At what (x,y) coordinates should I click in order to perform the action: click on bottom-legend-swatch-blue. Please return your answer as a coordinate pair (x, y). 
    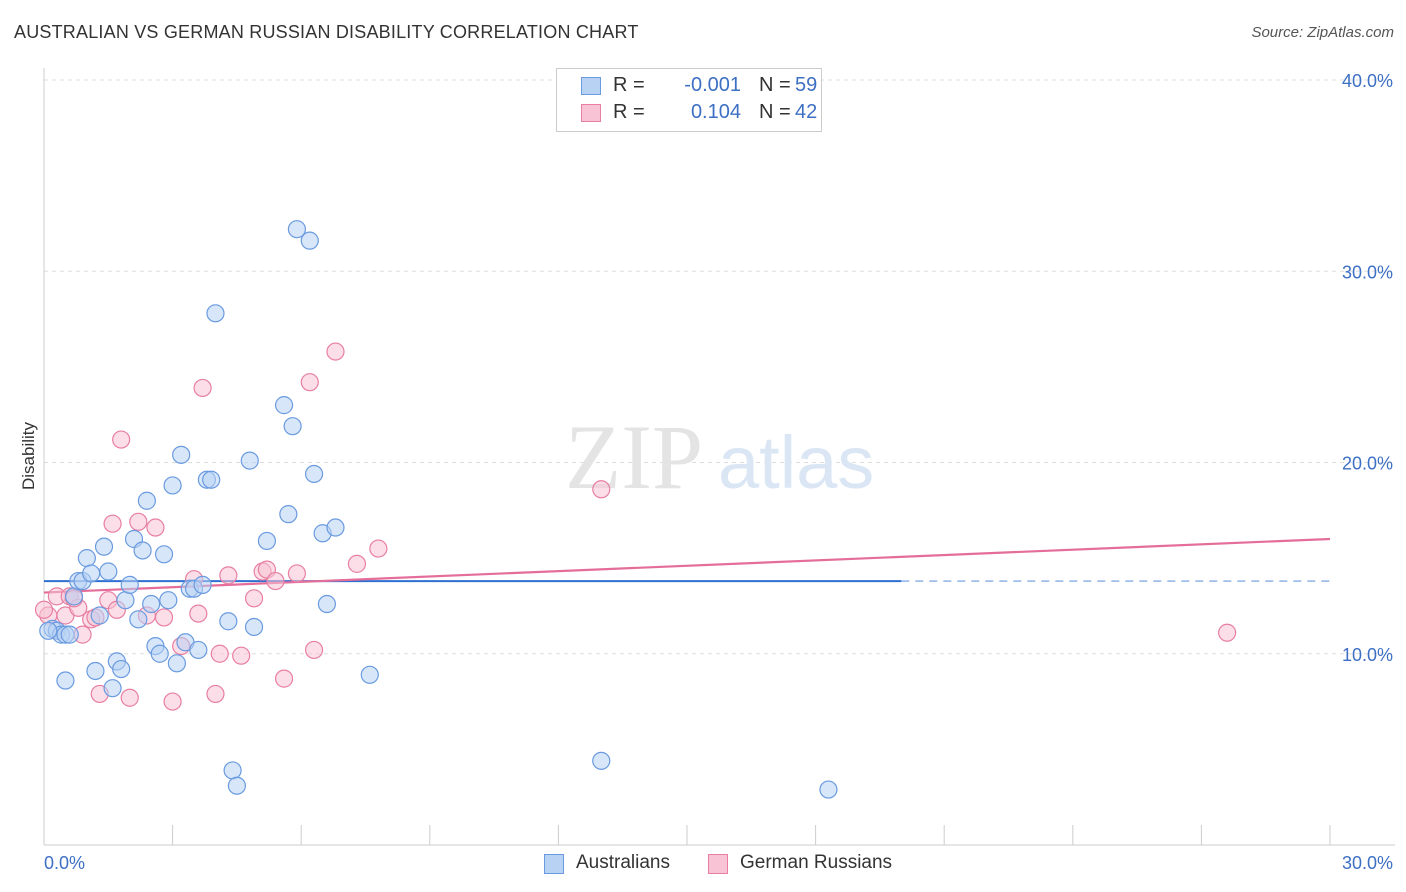
    Looking at the image, I should click on (554, 864).